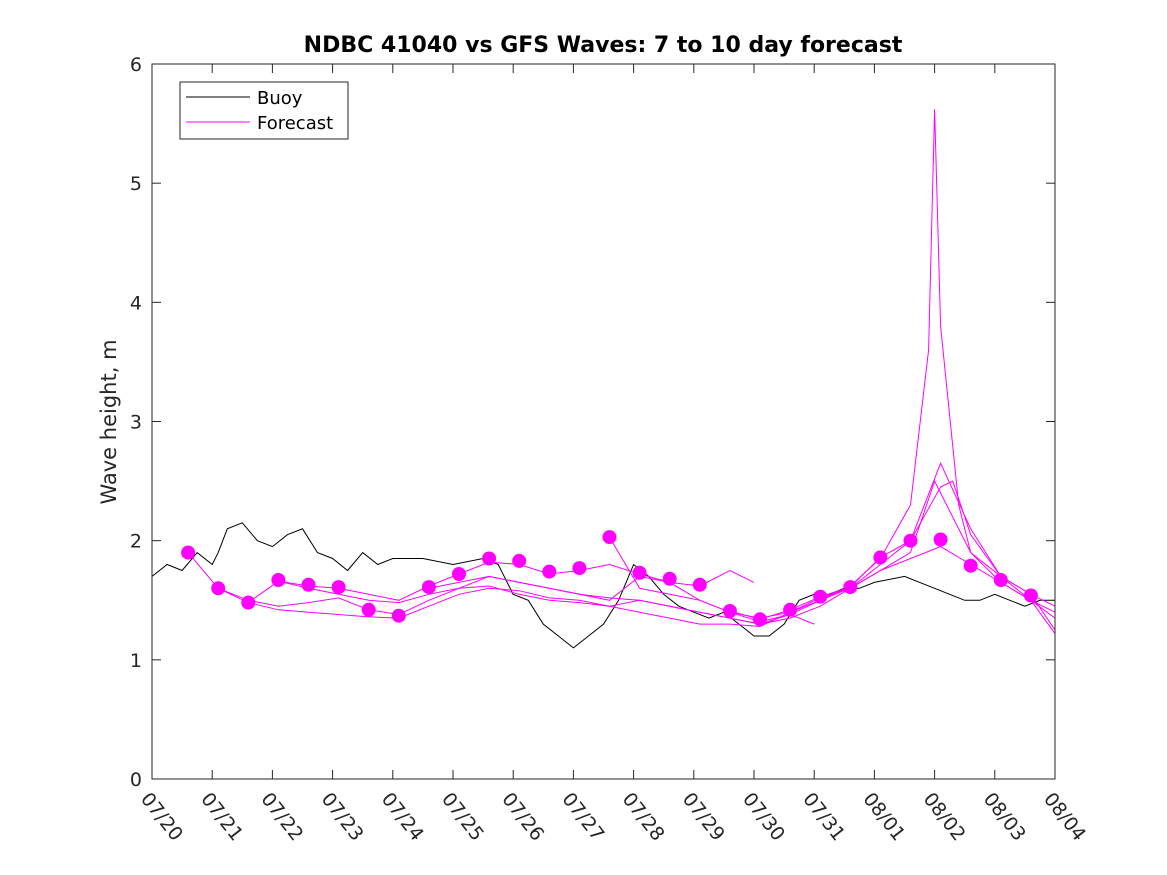 This screenshot has width=1167, height=875. I want to click on x-tick-label: 07/30, so click(763, 817).